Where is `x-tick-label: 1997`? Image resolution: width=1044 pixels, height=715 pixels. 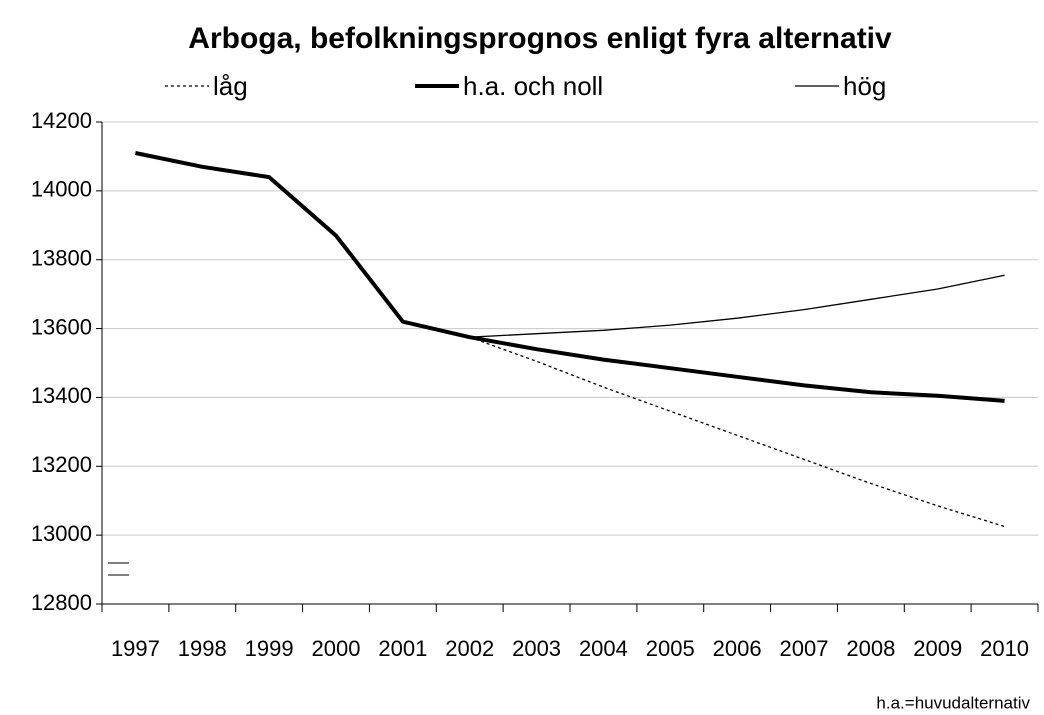 x-tick-label: 1997 is located at coordinates (135, 648).